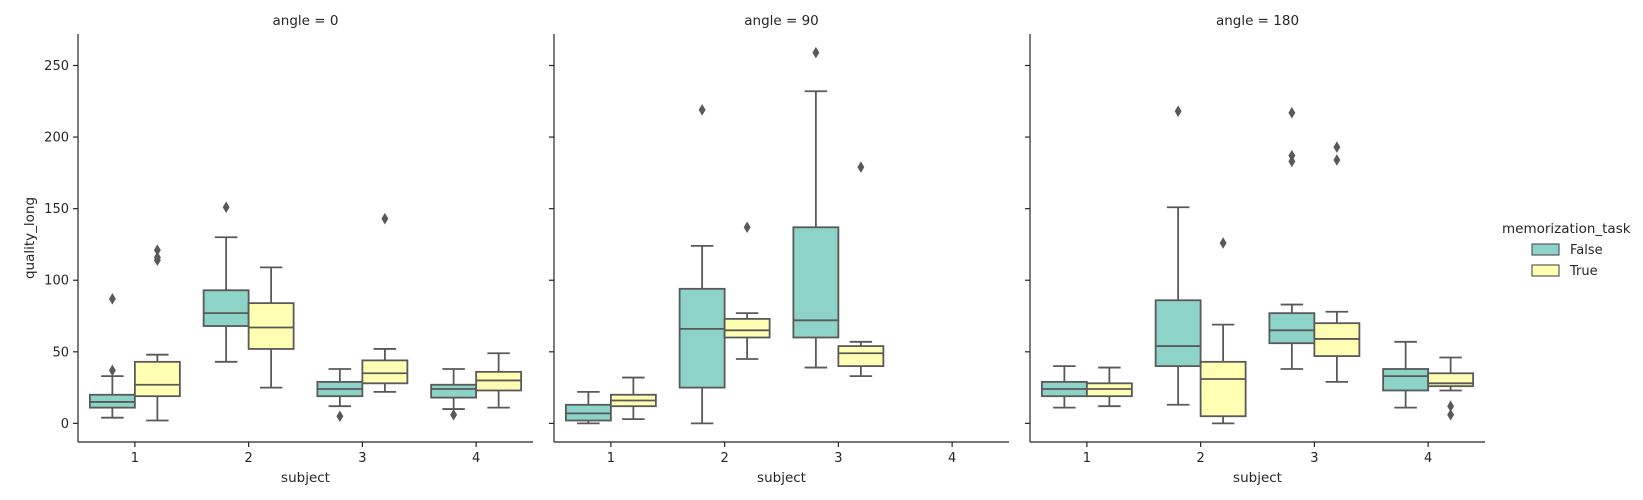 The width and height of the screenshot is (1643, 500). I want to click on legend-label: False, so click(1586, 250).